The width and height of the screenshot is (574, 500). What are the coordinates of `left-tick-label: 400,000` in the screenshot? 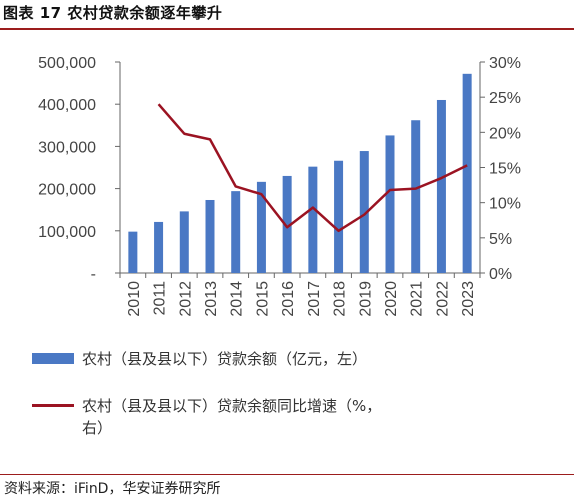 It's located at (67, 105).